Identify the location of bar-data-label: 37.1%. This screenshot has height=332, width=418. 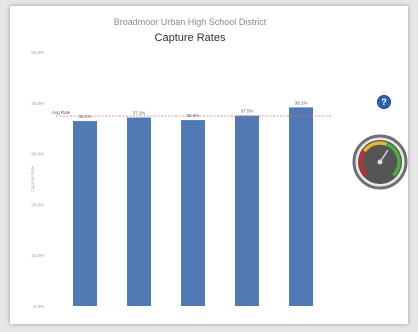
(139, 113).